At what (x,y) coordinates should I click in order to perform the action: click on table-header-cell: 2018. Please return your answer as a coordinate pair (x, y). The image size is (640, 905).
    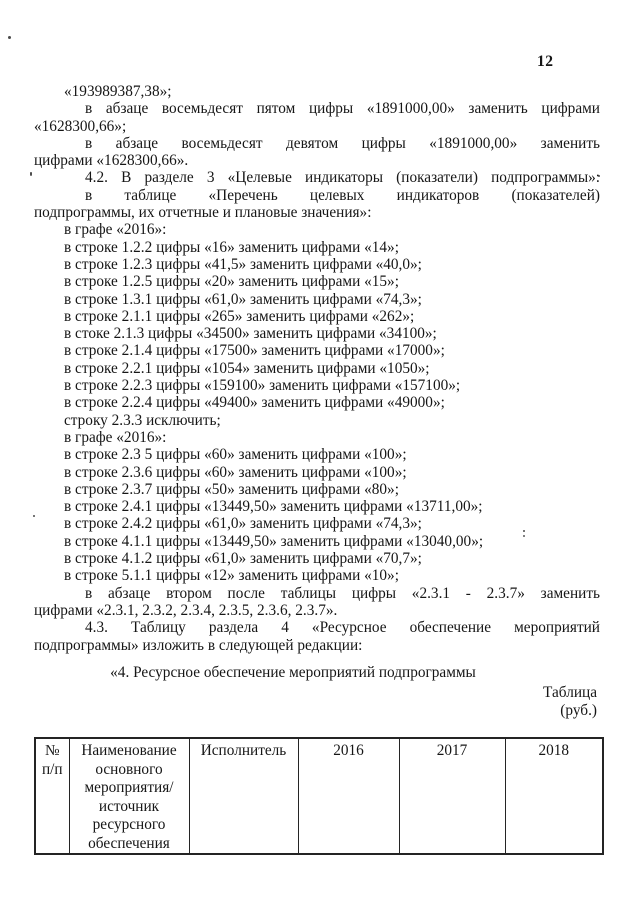
    Looking at the image, I should click on (554, 796).